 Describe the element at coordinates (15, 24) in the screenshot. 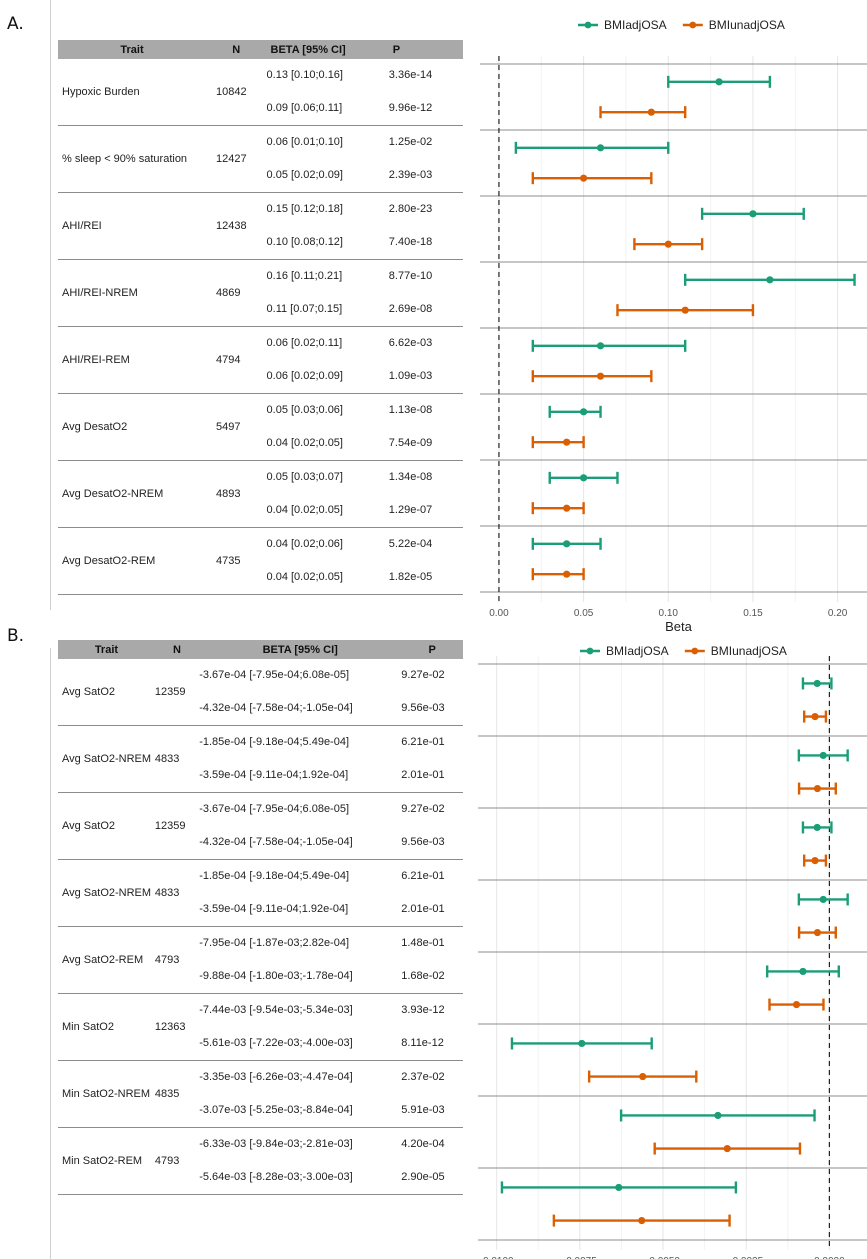

I see `panel-a-label: A.` at that location.